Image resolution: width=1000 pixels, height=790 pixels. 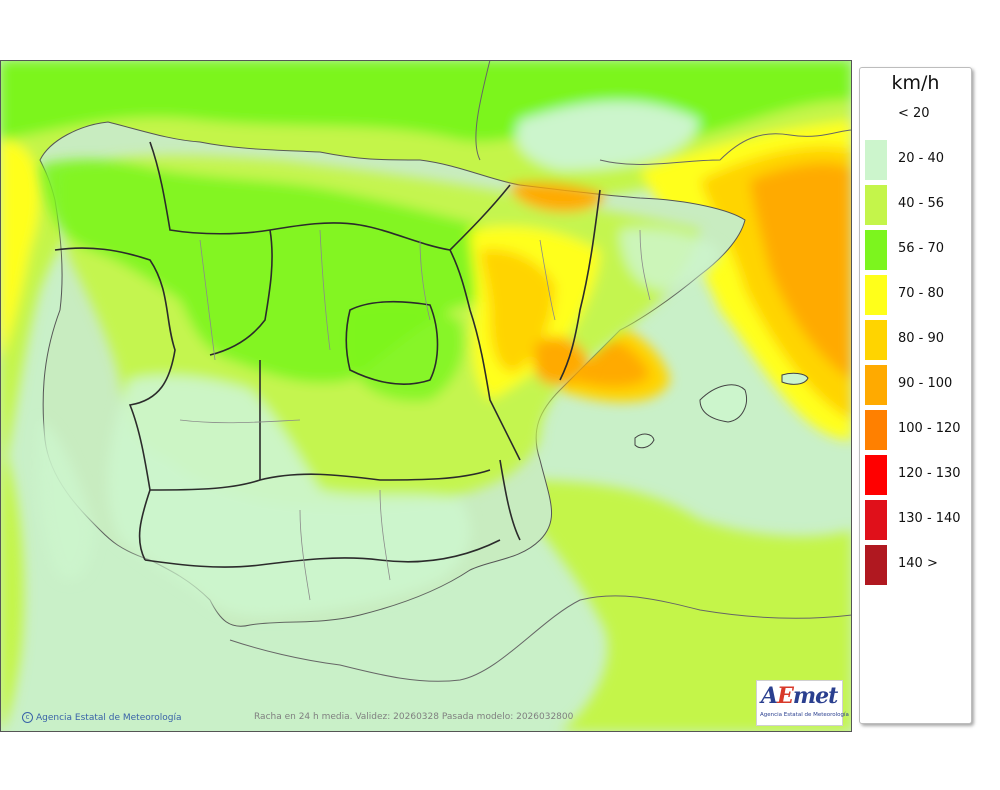 What do you see at coordinates (20, 250) in the screenshot?
I see `gust-zone-70-80-atlantic` at bounding box center [20, 250].